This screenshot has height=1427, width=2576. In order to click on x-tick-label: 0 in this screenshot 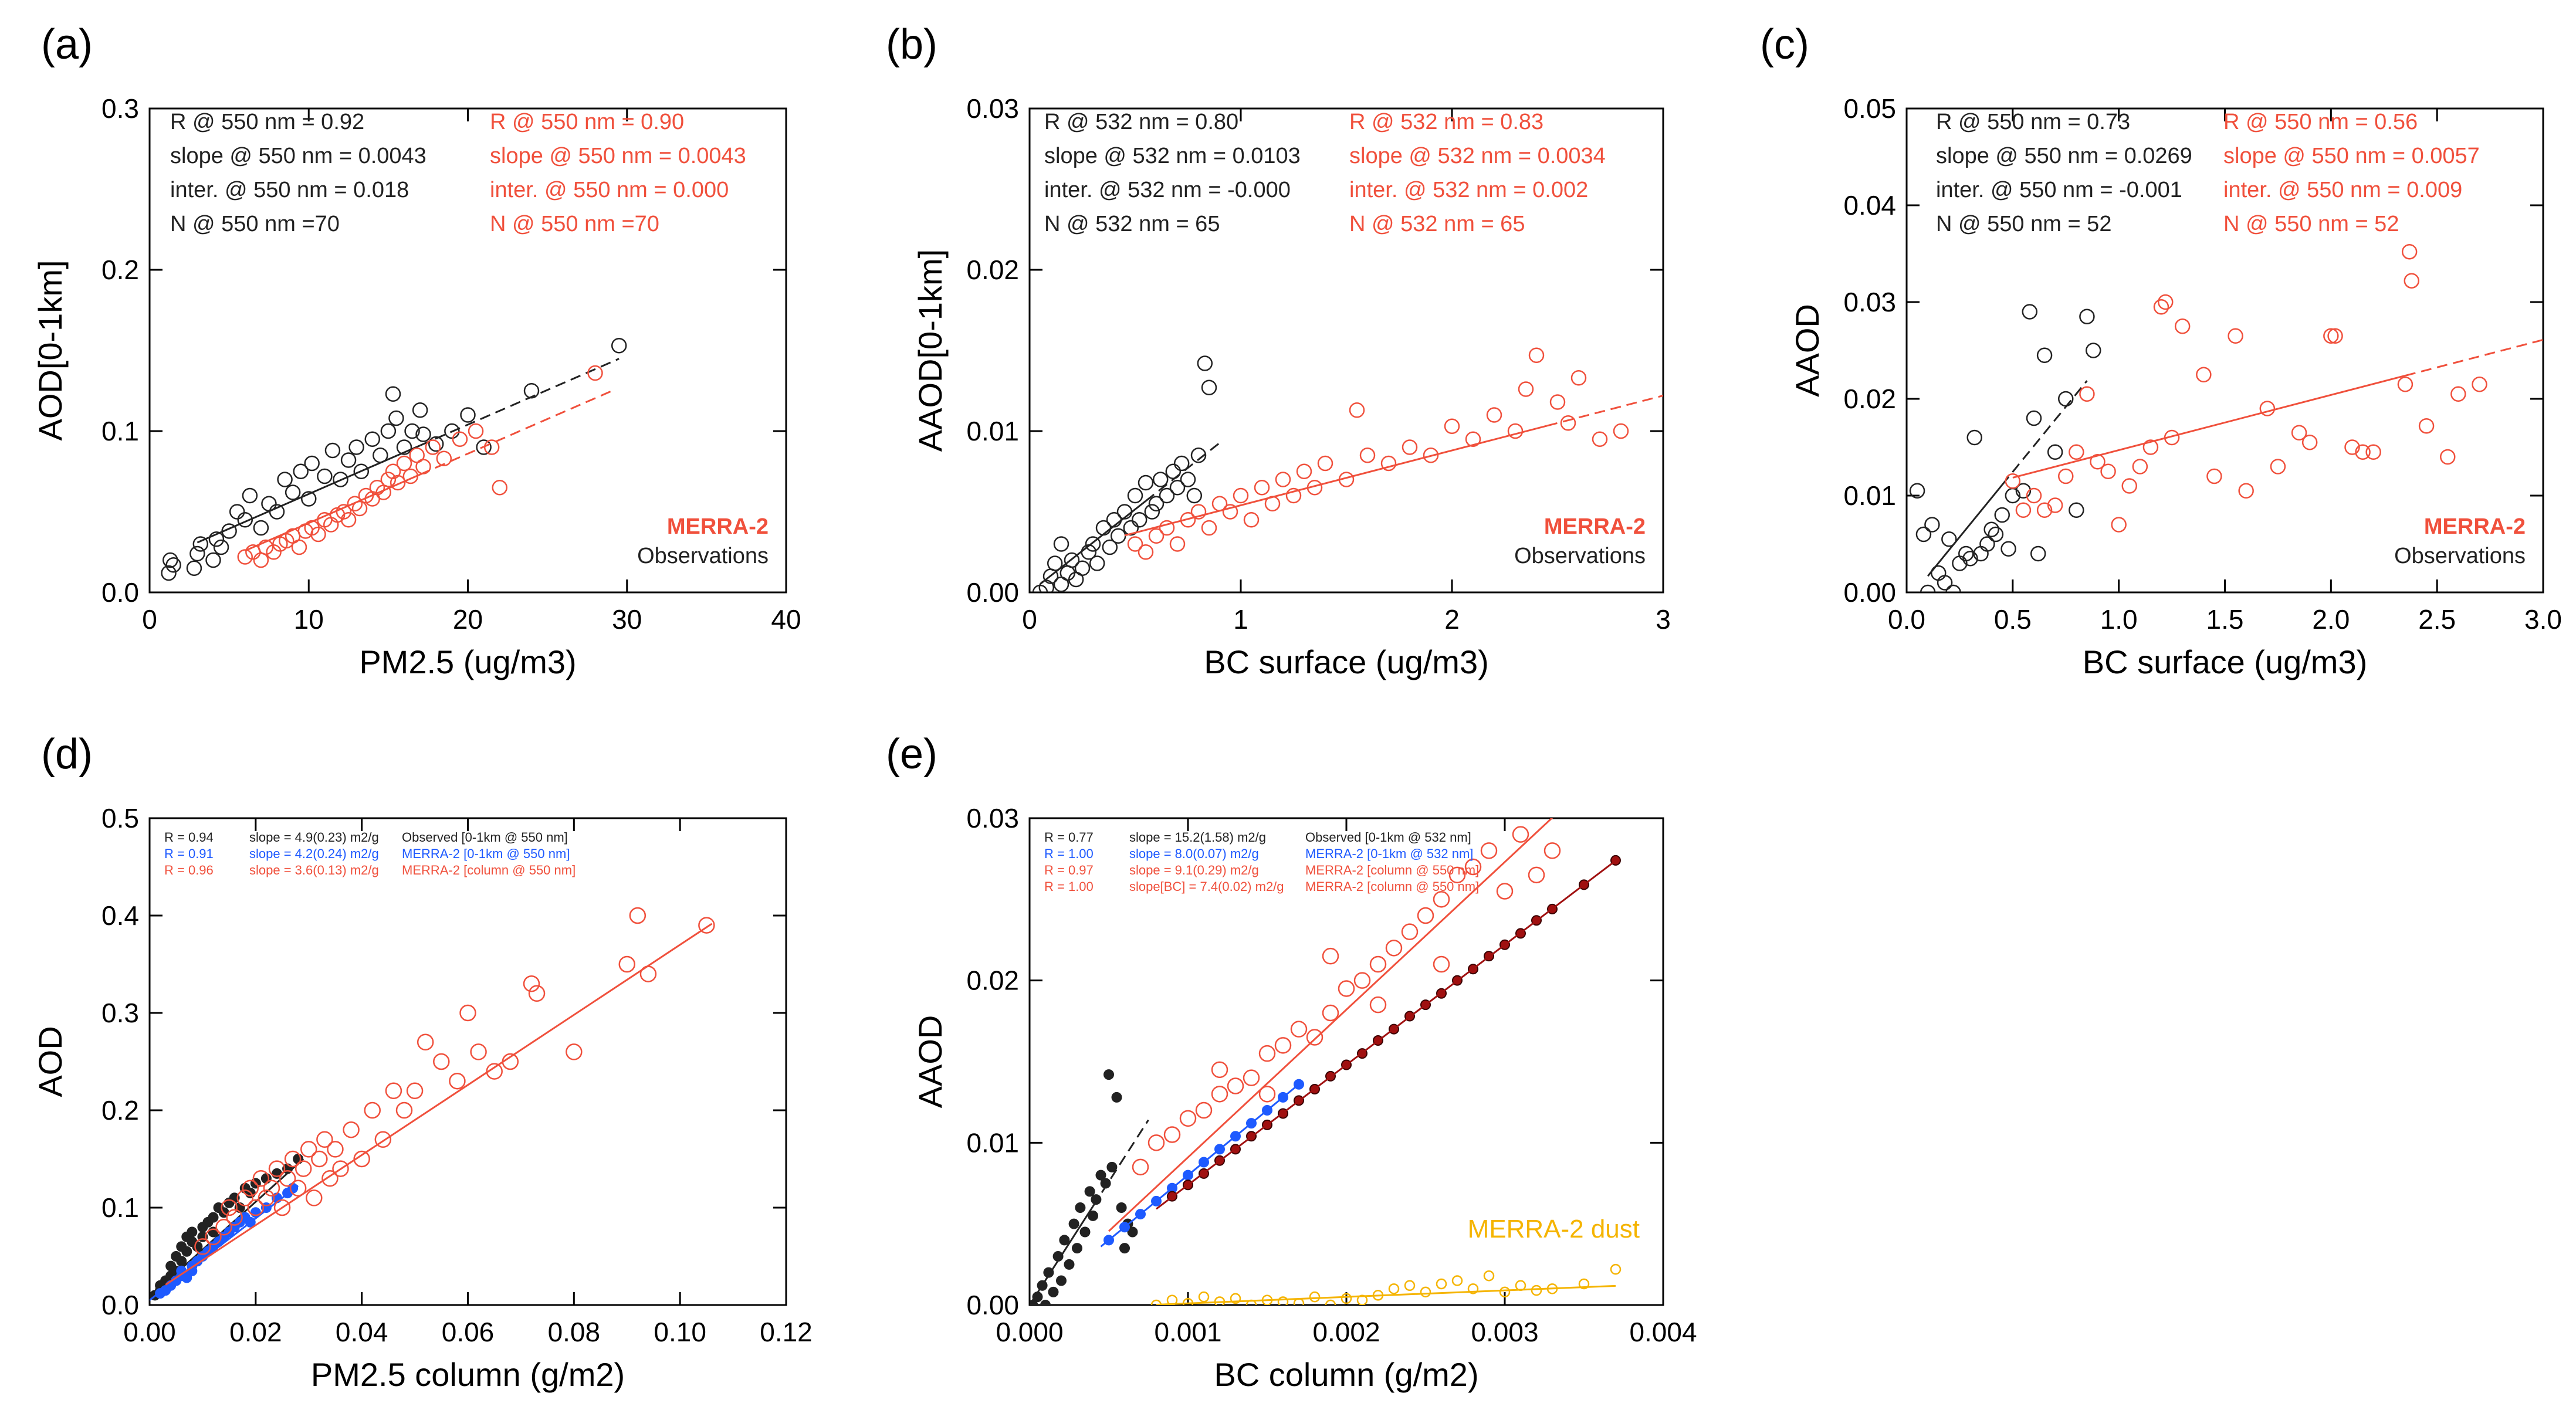, I will do `click(149, 619)`.